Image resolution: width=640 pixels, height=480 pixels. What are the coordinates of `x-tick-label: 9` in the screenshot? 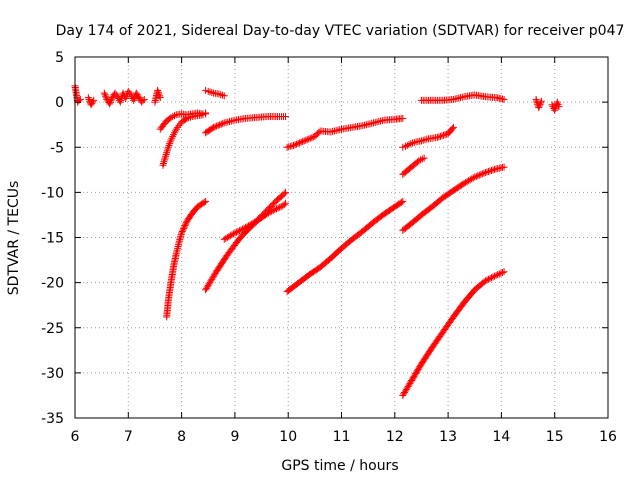 It's located at (234, 437).